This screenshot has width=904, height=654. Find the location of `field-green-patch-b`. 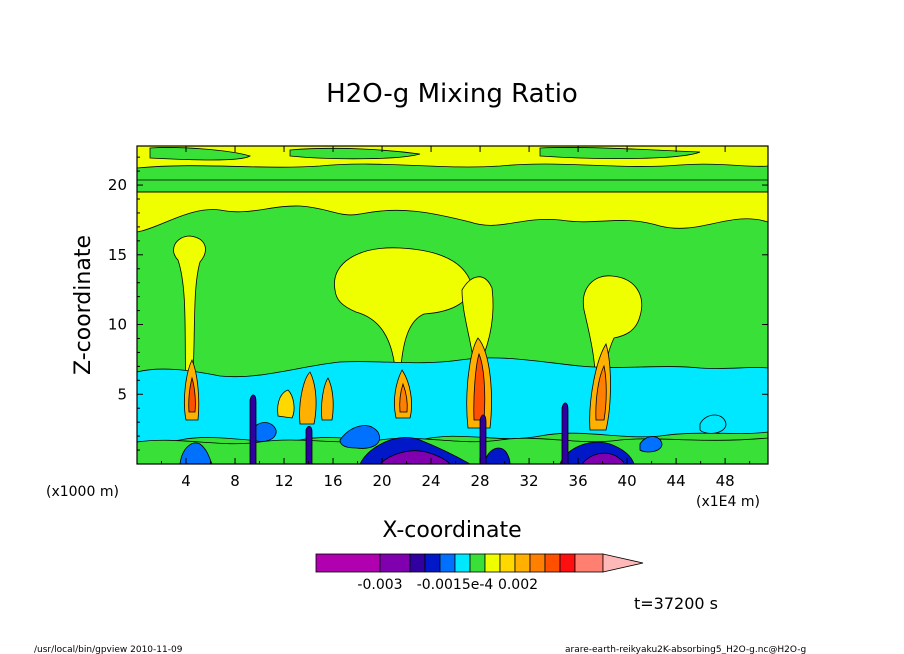

field-green-patch-b is located at coordinates (355, 153).